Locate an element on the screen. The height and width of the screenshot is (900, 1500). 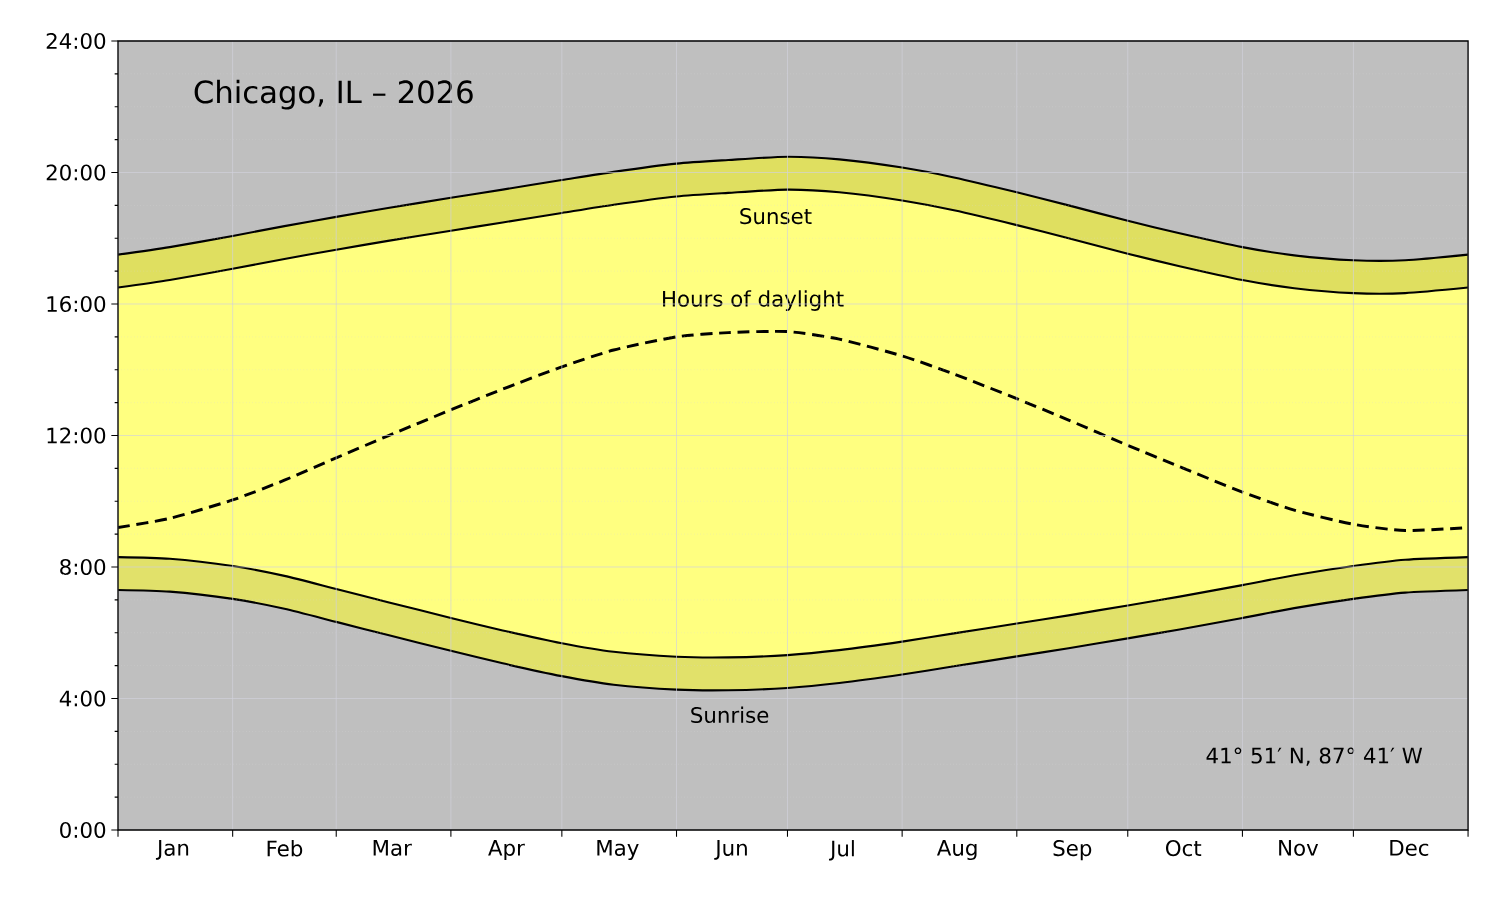
x-tick-label: Oct is located at coordinates (1184, 848).